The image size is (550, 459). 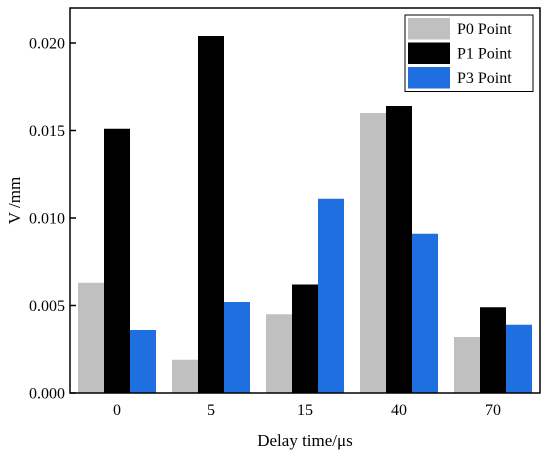 I want to click on x-tick-label: 15, so click(x=305, y=410).